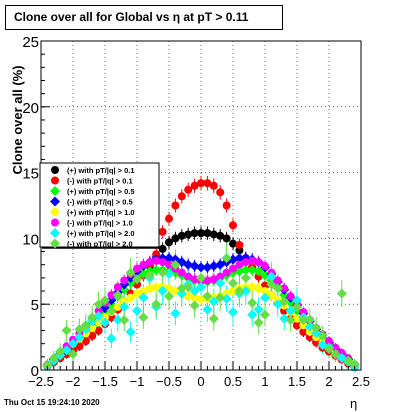  I want to click on legend-label: (+) with pT/|q| > 0.5, so click(101, 191).